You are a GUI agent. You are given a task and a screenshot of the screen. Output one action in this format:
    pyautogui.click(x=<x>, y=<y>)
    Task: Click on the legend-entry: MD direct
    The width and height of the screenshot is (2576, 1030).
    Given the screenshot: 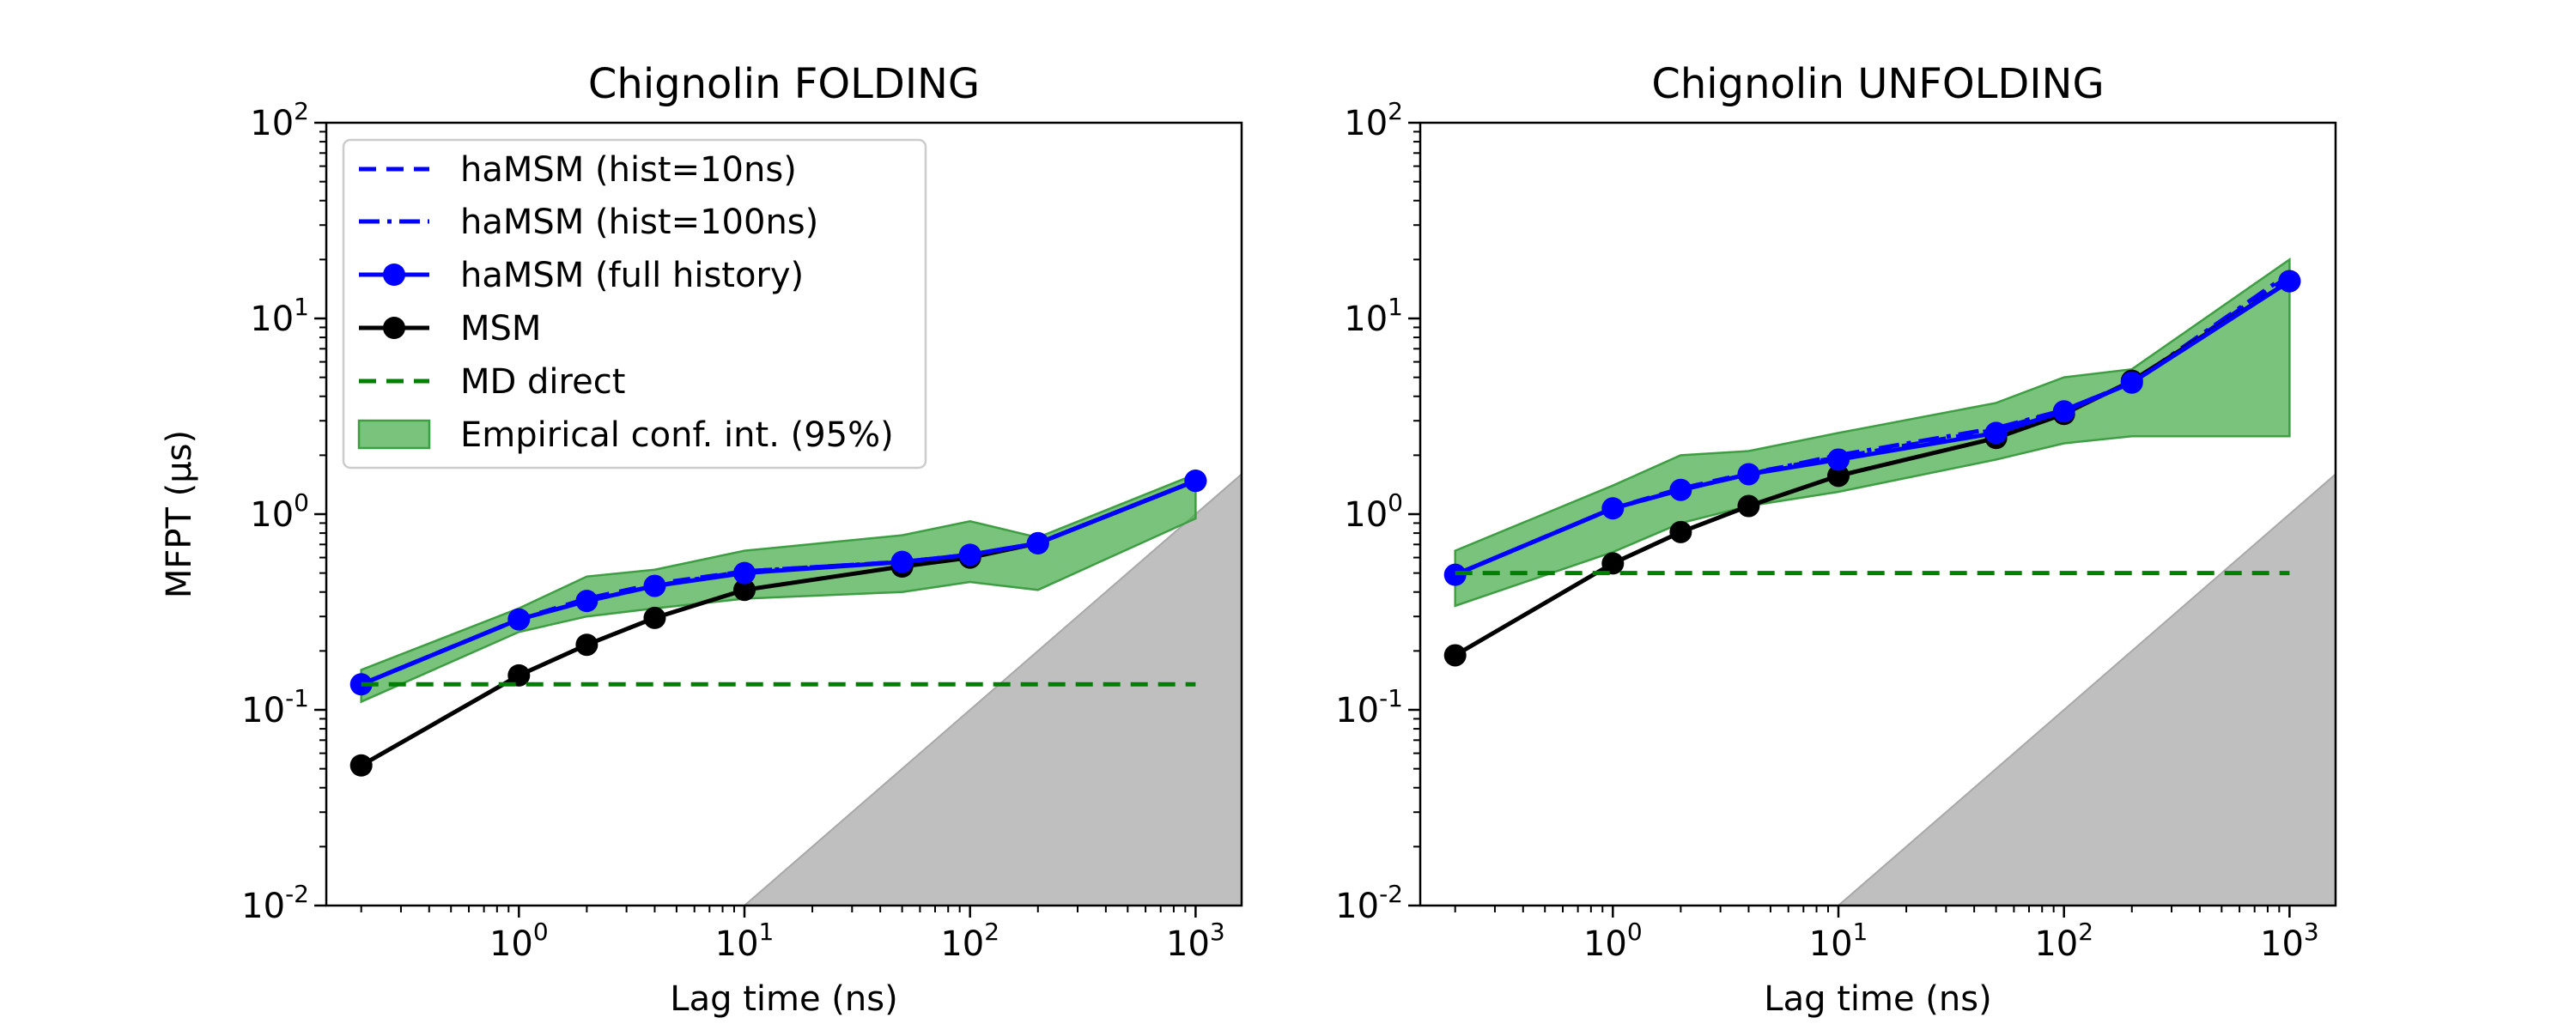 What is the action you would take?
    pyautogui.click(x=492, y=382)
    